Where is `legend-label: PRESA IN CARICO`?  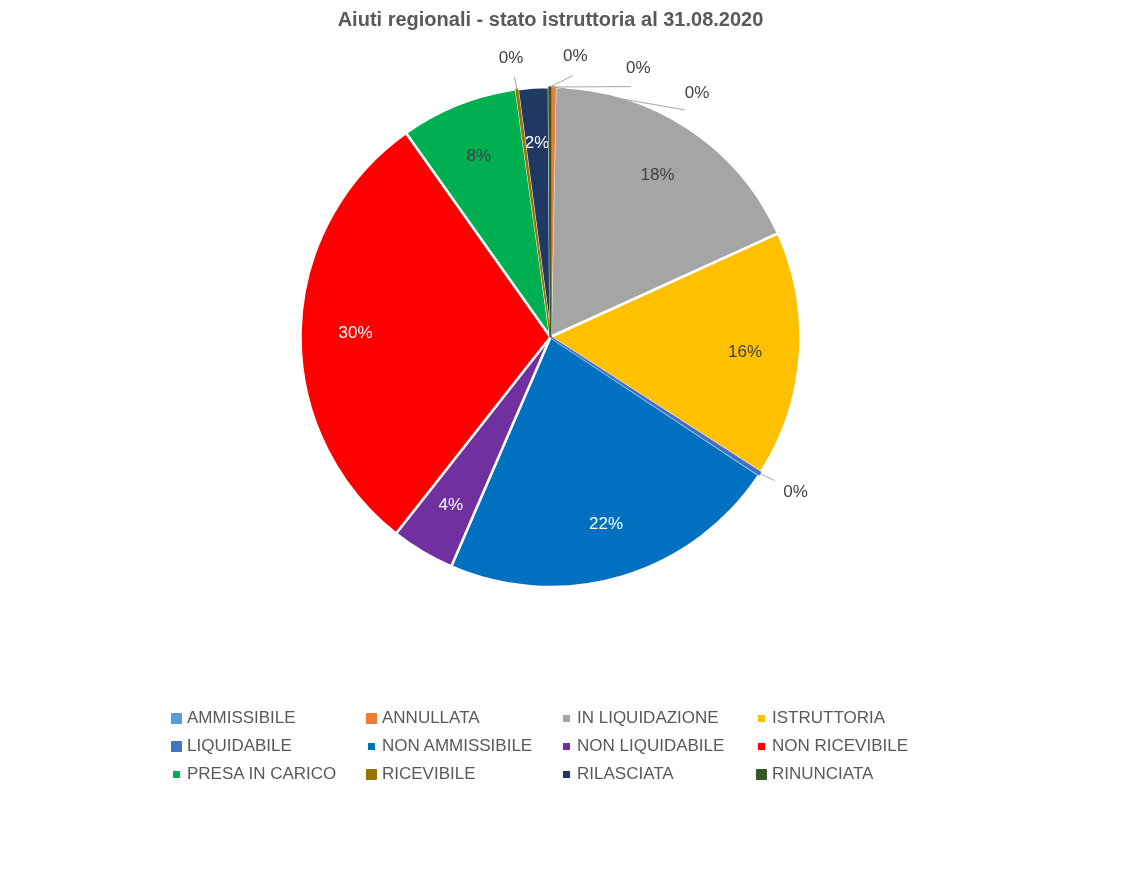 legend-label: PRESA IN CARICO is located at coordinates (262, 774).